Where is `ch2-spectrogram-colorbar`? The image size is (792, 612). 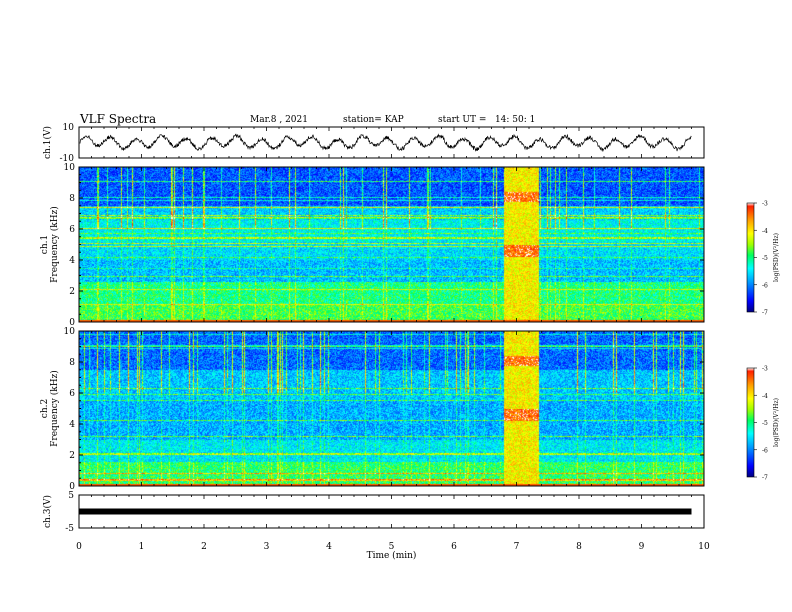
ch2-spectrogram-colorbar is located at coordinates (750, 422).